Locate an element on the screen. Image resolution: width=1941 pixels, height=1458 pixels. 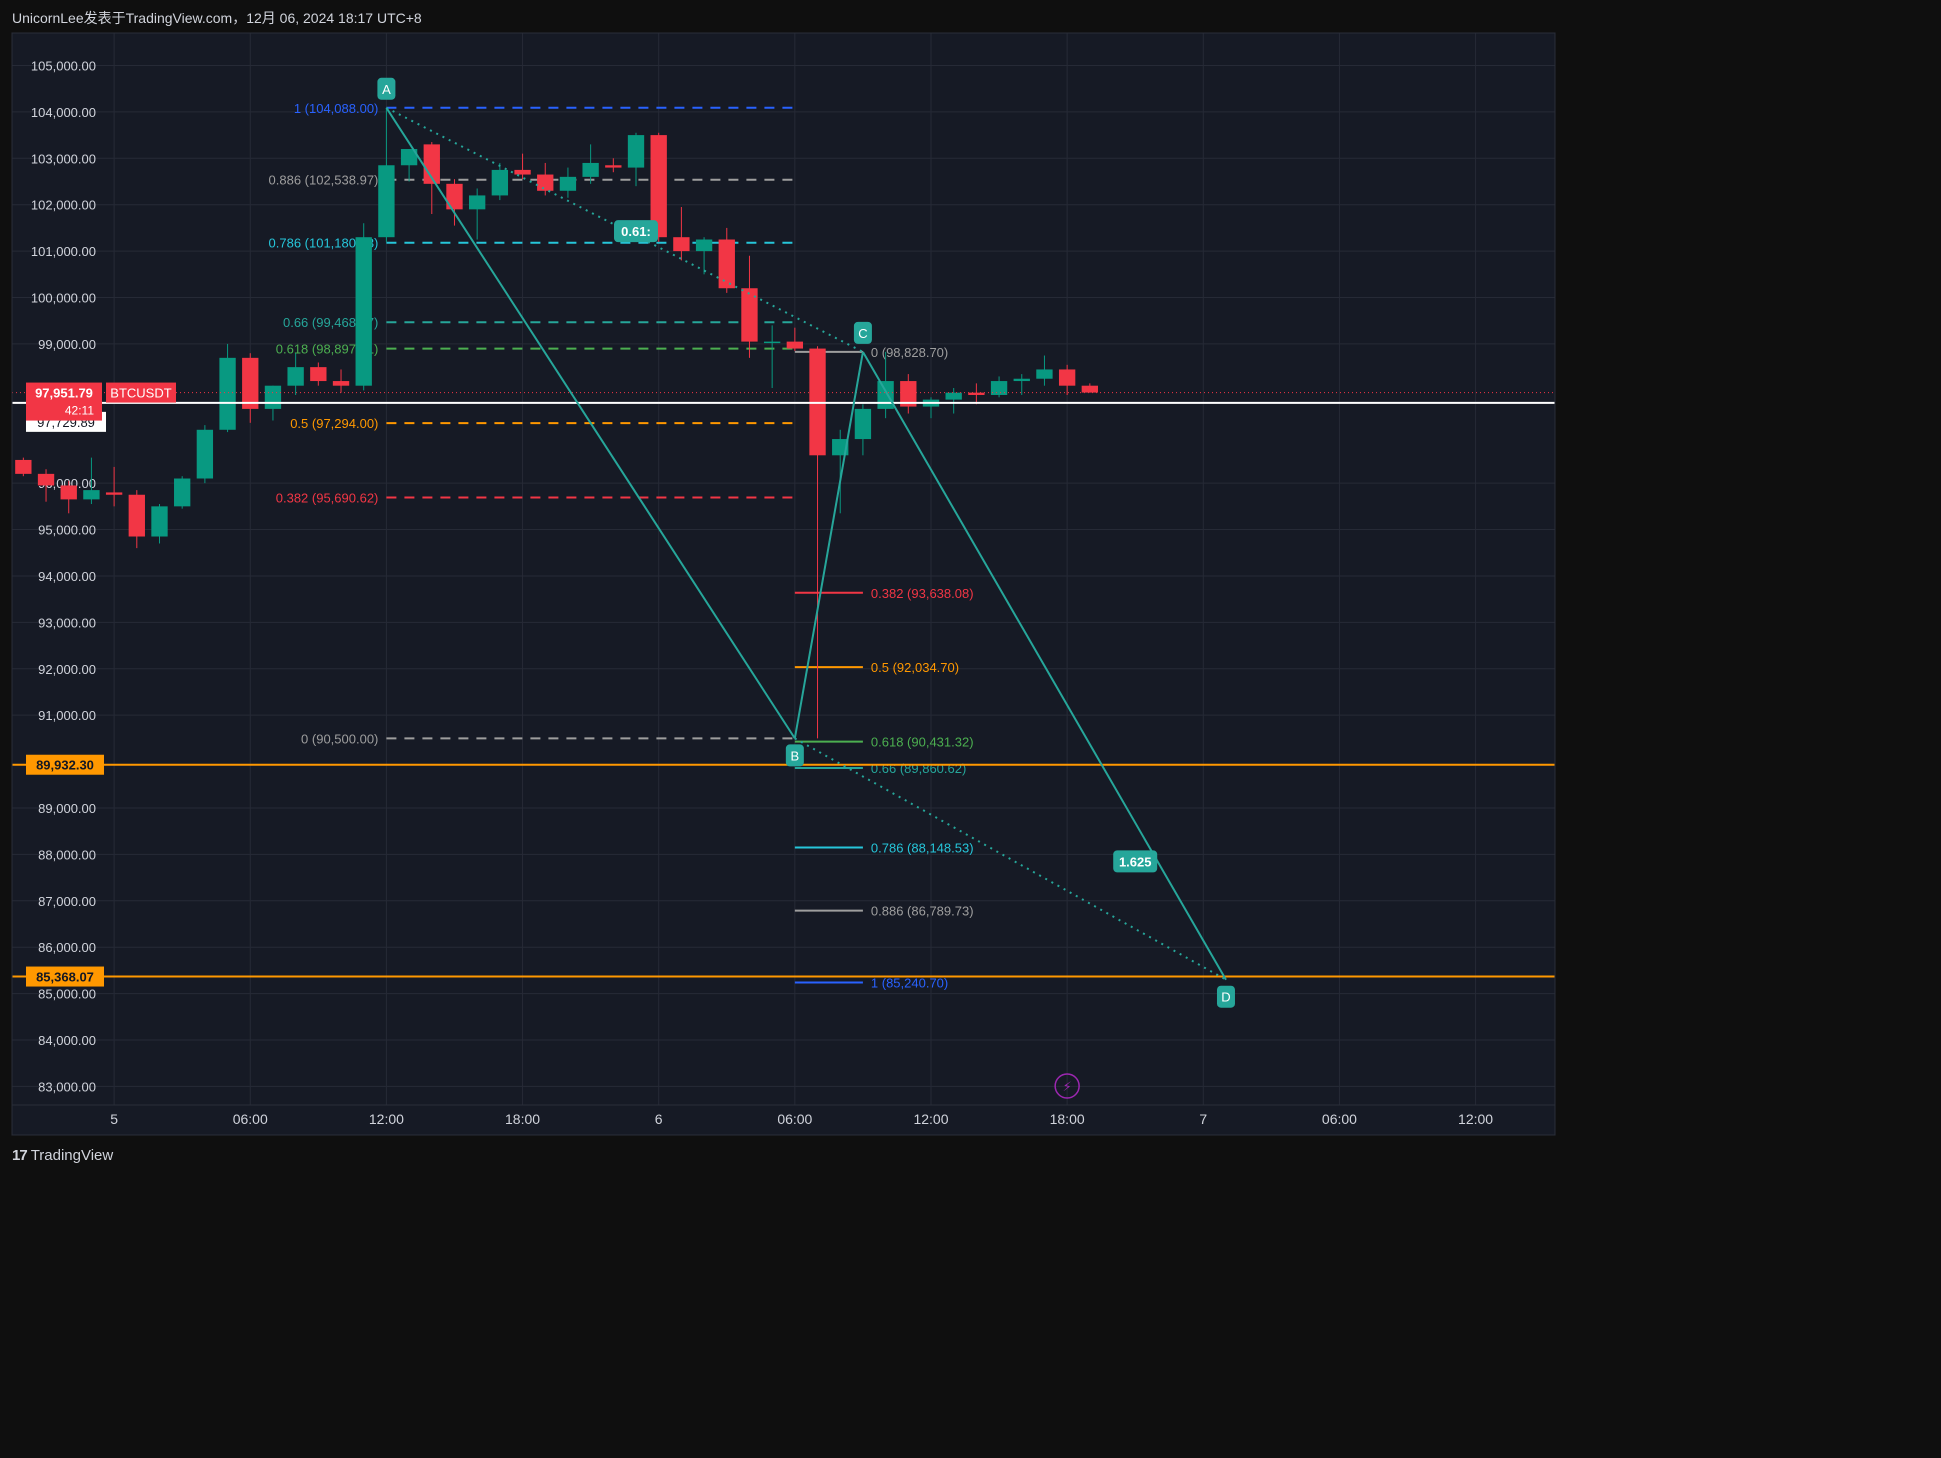
tradingview-footer: 17 TradingView is located at coordinates (62, 1155).